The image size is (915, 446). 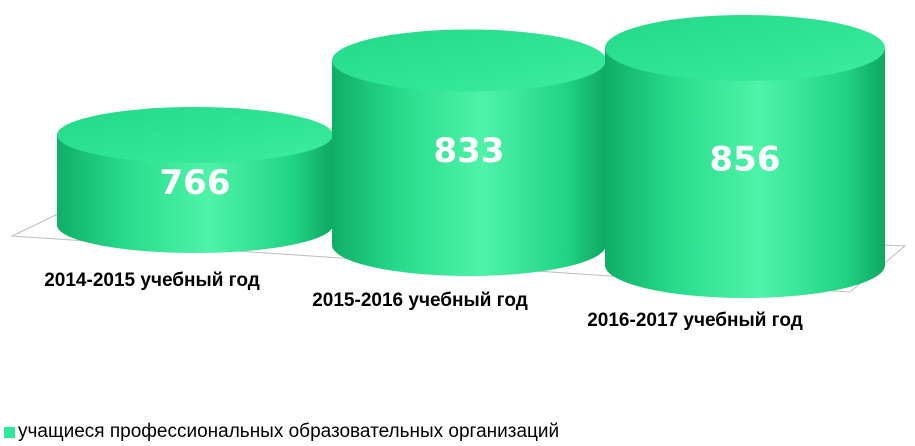 I want to click on value-label: 833, so click(x=469, y=151).